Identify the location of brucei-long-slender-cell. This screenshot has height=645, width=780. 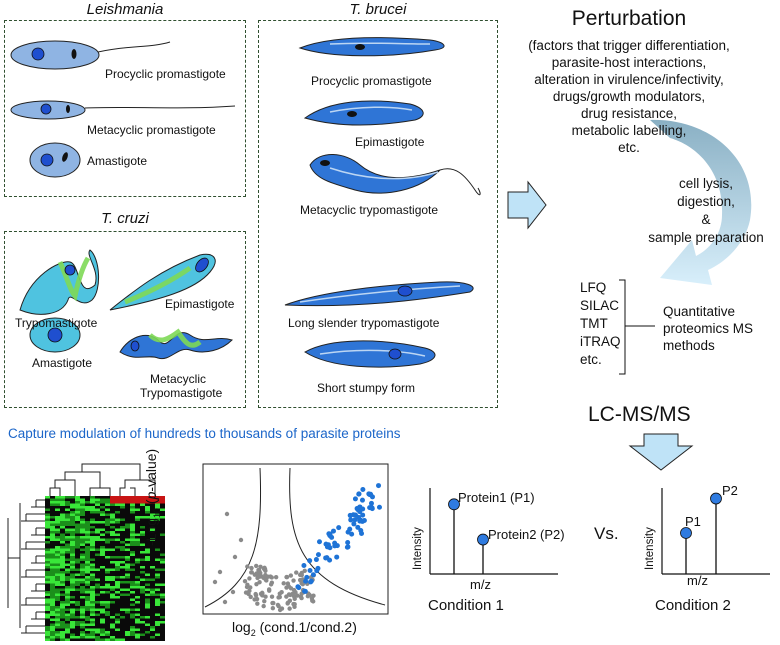
(379, 294).